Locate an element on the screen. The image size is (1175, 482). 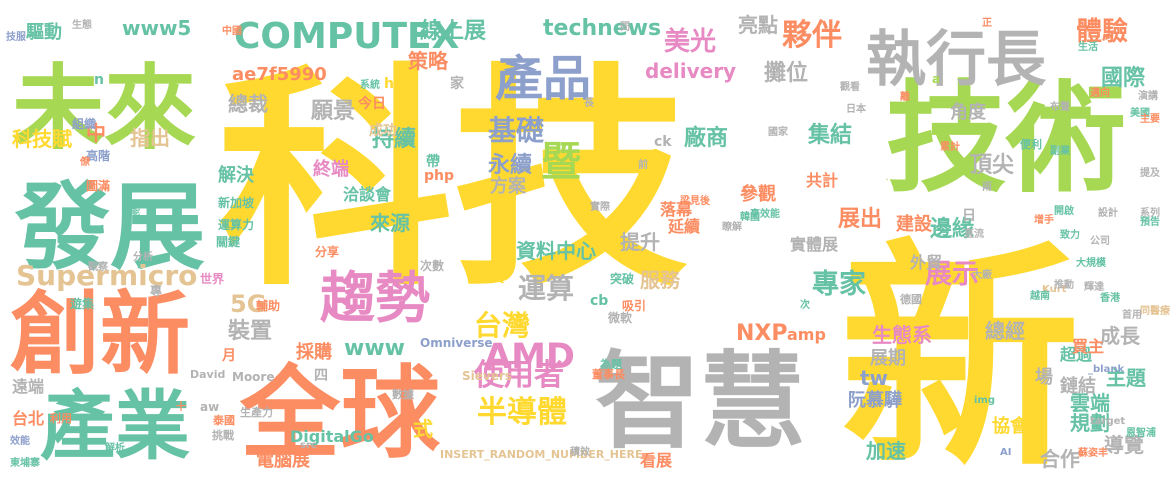
cloud-word: 策略 is located at coordinates (428, 61).